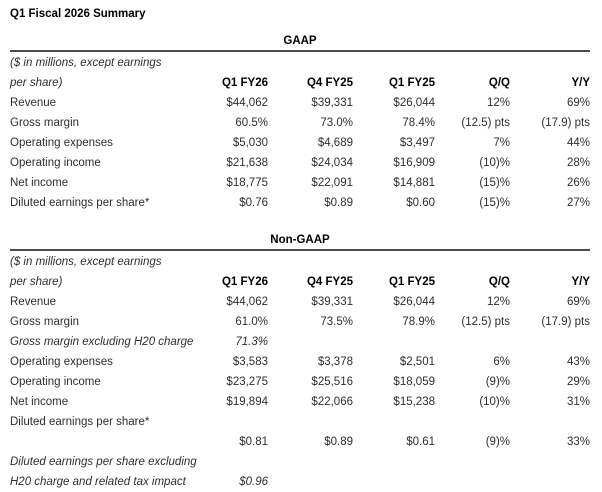  What do you see at coordinates (578, 382) in the screenshot?
I see `cell-value: 29%` at bounding box center [578, 382].